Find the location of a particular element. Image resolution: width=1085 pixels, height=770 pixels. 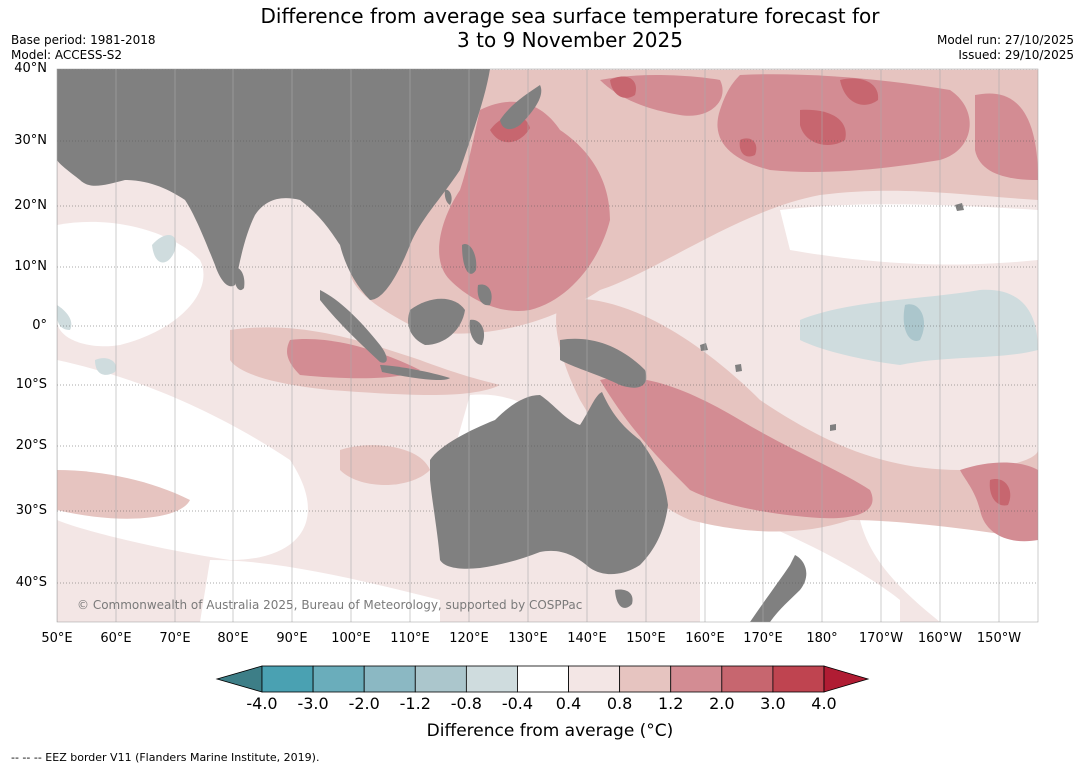

longitude-label: 80°E is located at coordinates (233, 638).